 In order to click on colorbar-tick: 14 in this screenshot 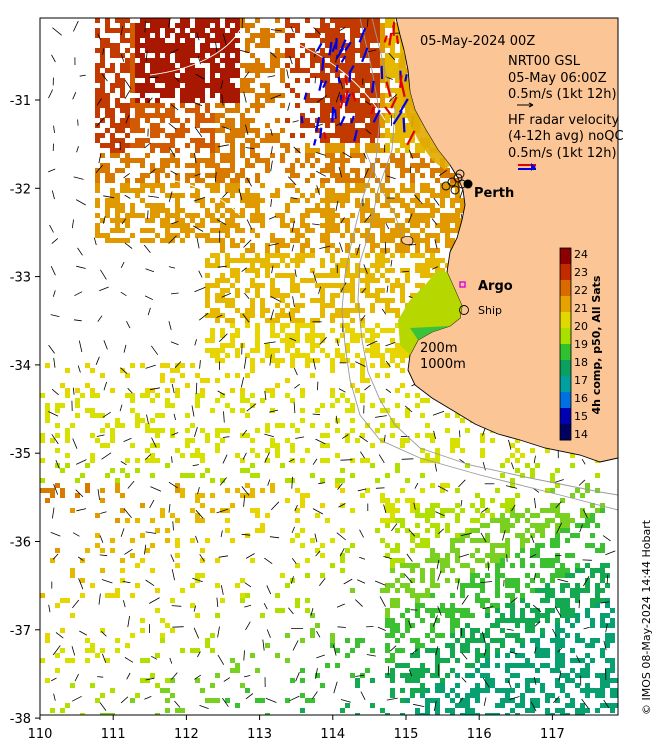, I will do `click(581, 434)`.